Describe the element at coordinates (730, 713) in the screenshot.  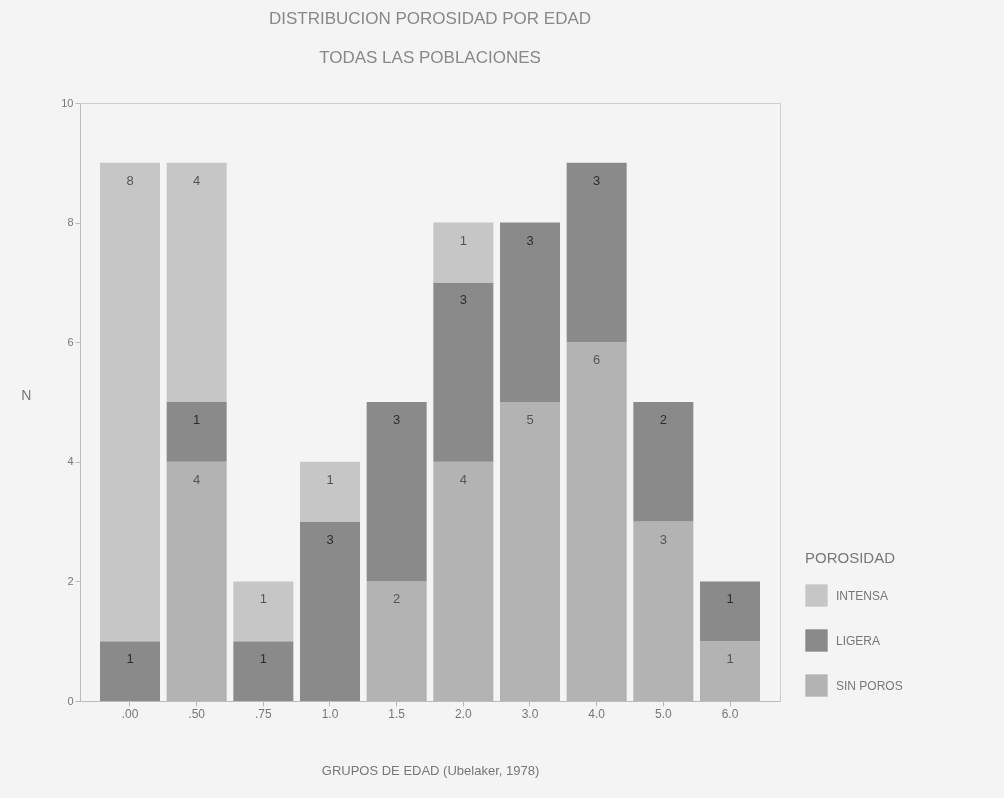
I see `x-tick-label: 6.0` at that location.